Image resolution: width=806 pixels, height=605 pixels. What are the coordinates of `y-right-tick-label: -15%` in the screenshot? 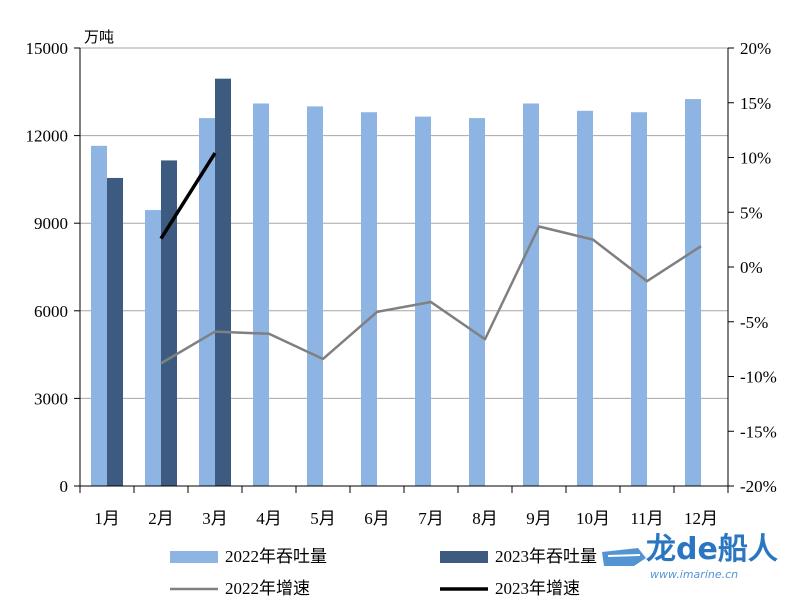 It's located at (758, 431).